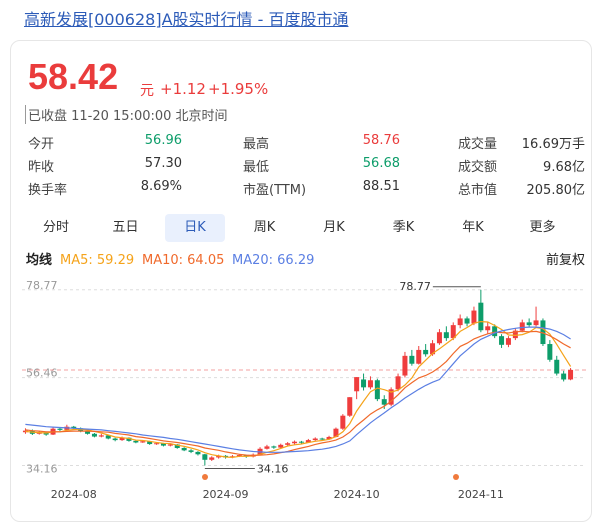 The height and width of the screenshot is (522, 601). Describe the element at coordinates (41, 167) in the screenshot. I see `stat-label: 昨收` at that location.